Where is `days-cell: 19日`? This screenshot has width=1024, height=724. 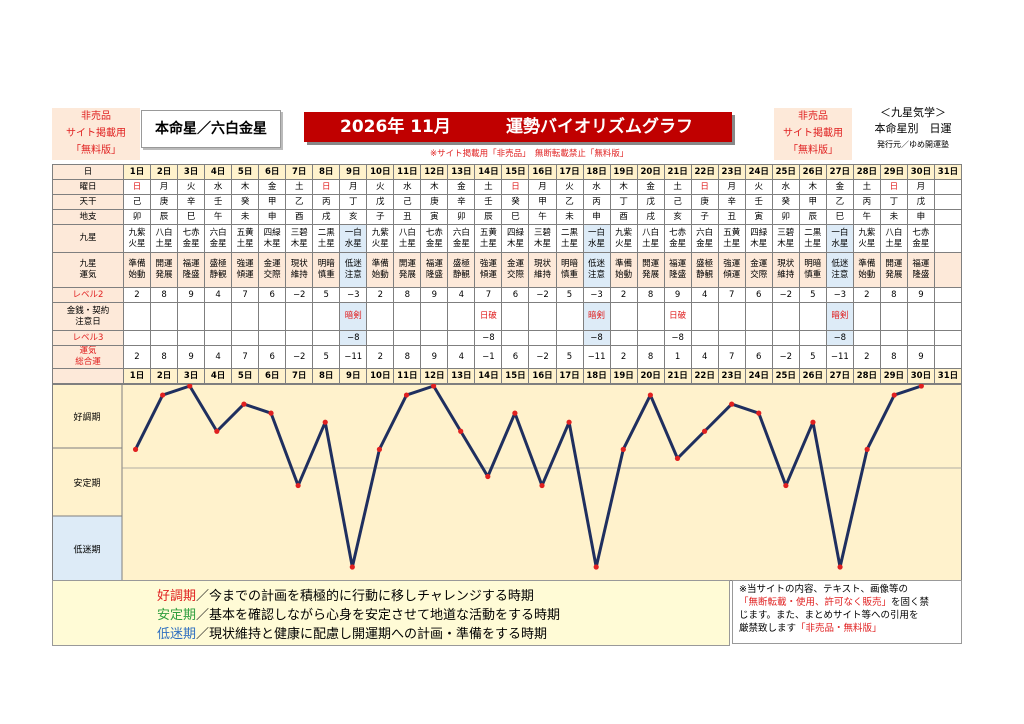
days-cell: 19日 is located at coordinates (623, 376).